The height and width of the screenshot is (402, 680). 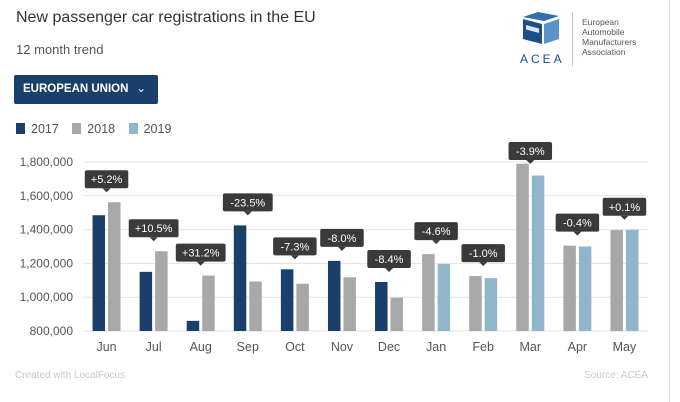 I want to click on bar-2019-mar, so click(x=538, y=253).